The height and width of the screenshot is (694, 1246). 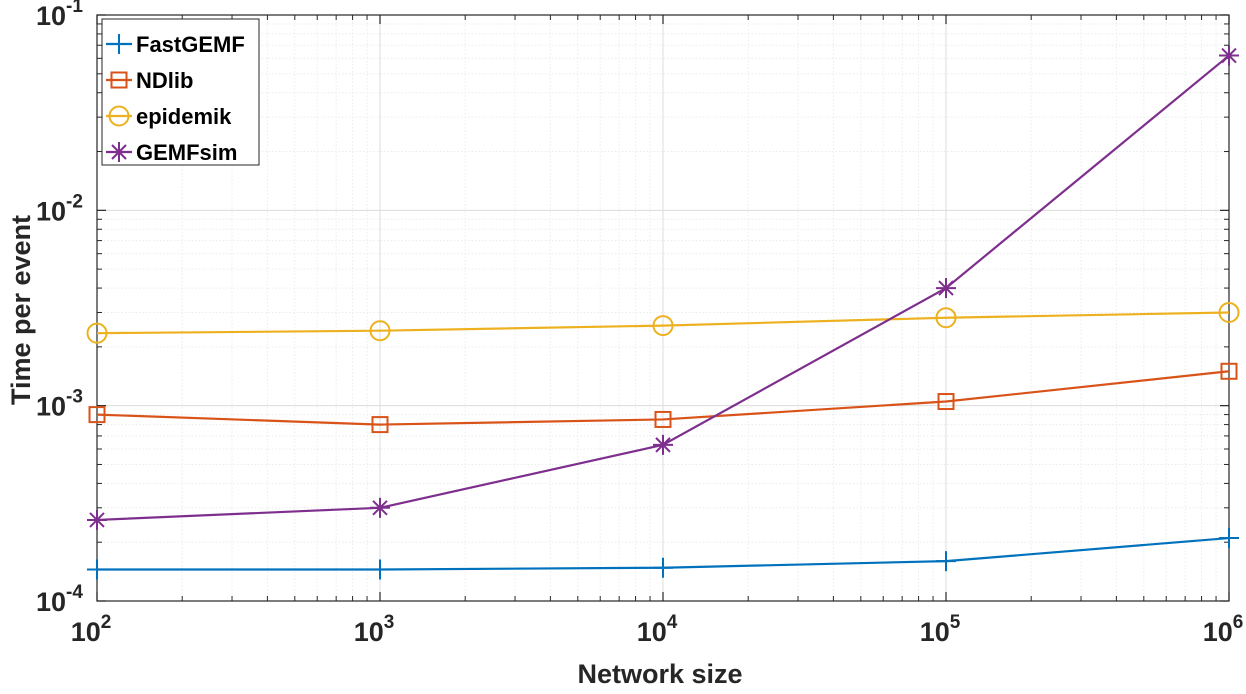 What do you see at coordinates (119, 44) in the screenshot?
I see `legend-marker-plus` at bounding box center [119, 44].